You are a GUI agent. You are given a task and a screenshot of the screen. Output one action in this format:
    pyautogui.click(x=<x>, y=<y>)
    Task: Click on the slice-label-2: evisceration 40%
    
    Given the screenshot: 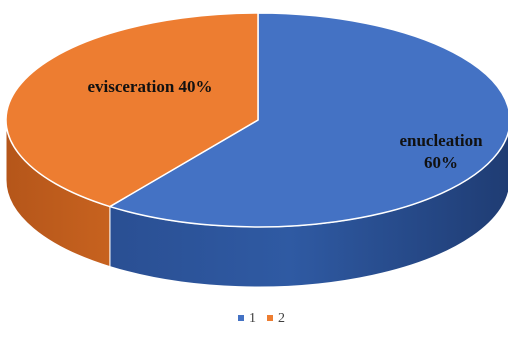 What is the action you would take?
    pyautogui.click(x=149, y=86)
    